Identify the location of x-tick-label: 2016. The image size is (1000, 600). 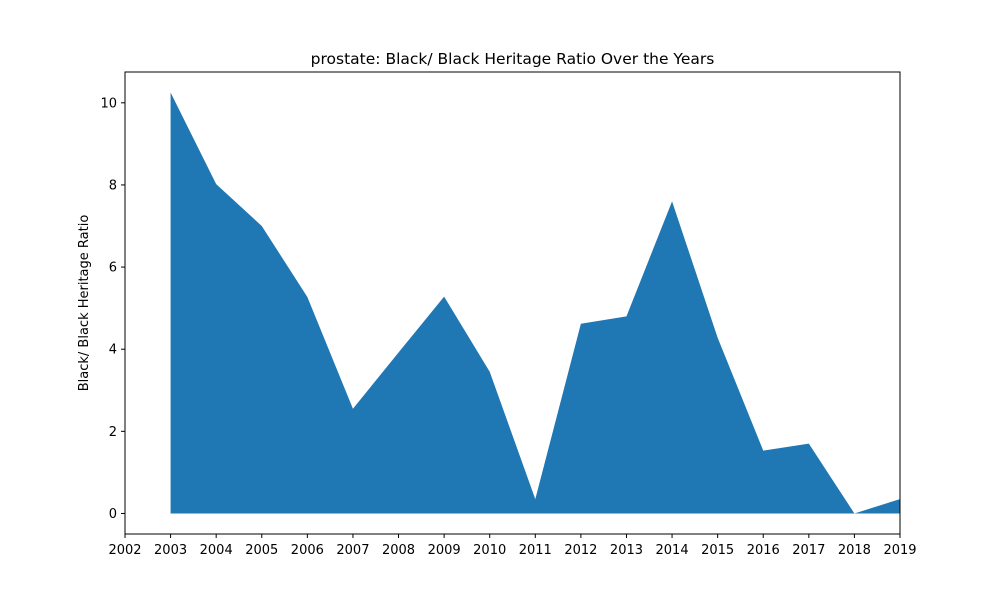
(763, 550).